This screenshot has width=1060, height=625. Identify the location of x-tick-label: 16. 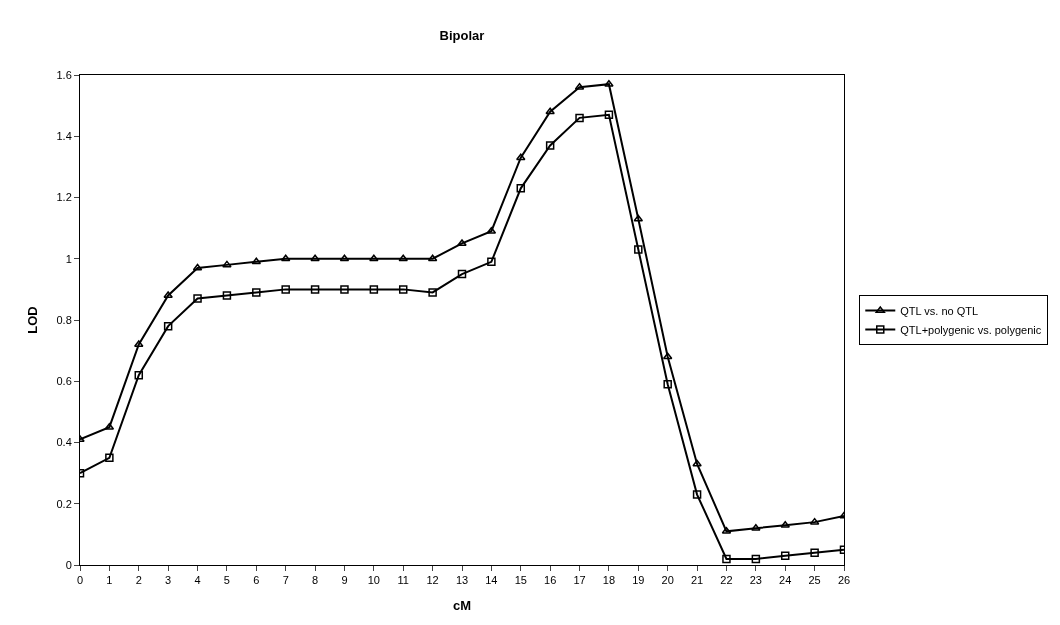
(550, 580).